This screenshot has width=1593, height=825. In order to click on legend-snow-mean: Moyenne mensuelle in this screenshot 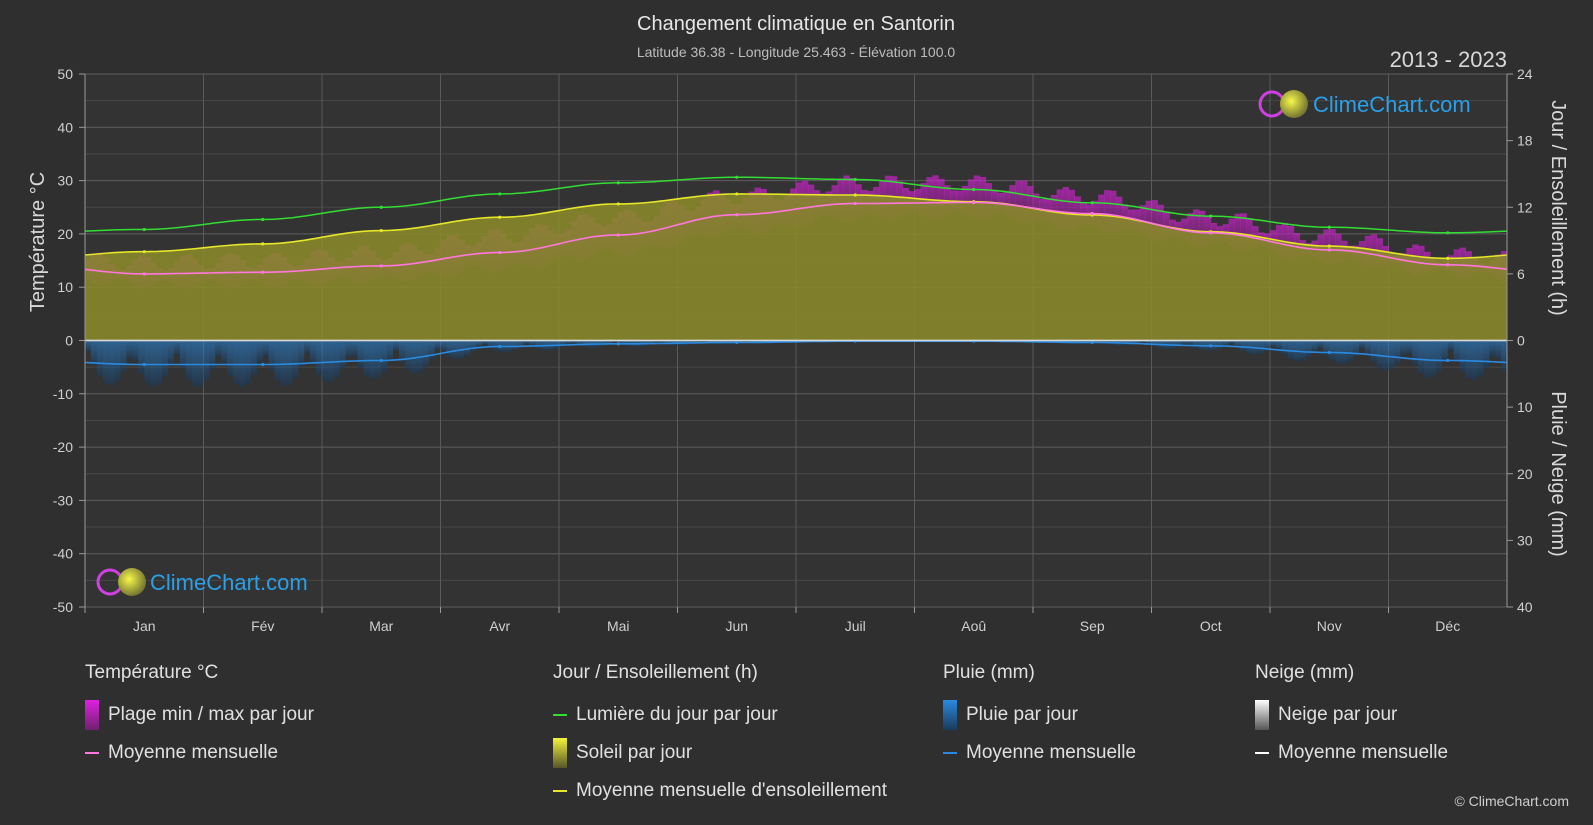, I will do `click(1351, 753)`.